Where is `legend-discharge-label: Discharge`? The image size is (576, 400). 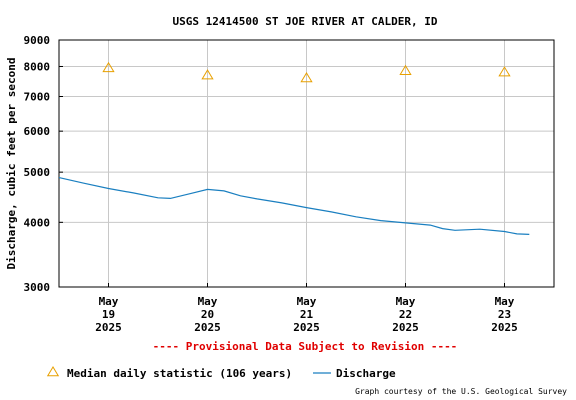
legend-discharge-label: Discharge is located at coordinates (366, 373).